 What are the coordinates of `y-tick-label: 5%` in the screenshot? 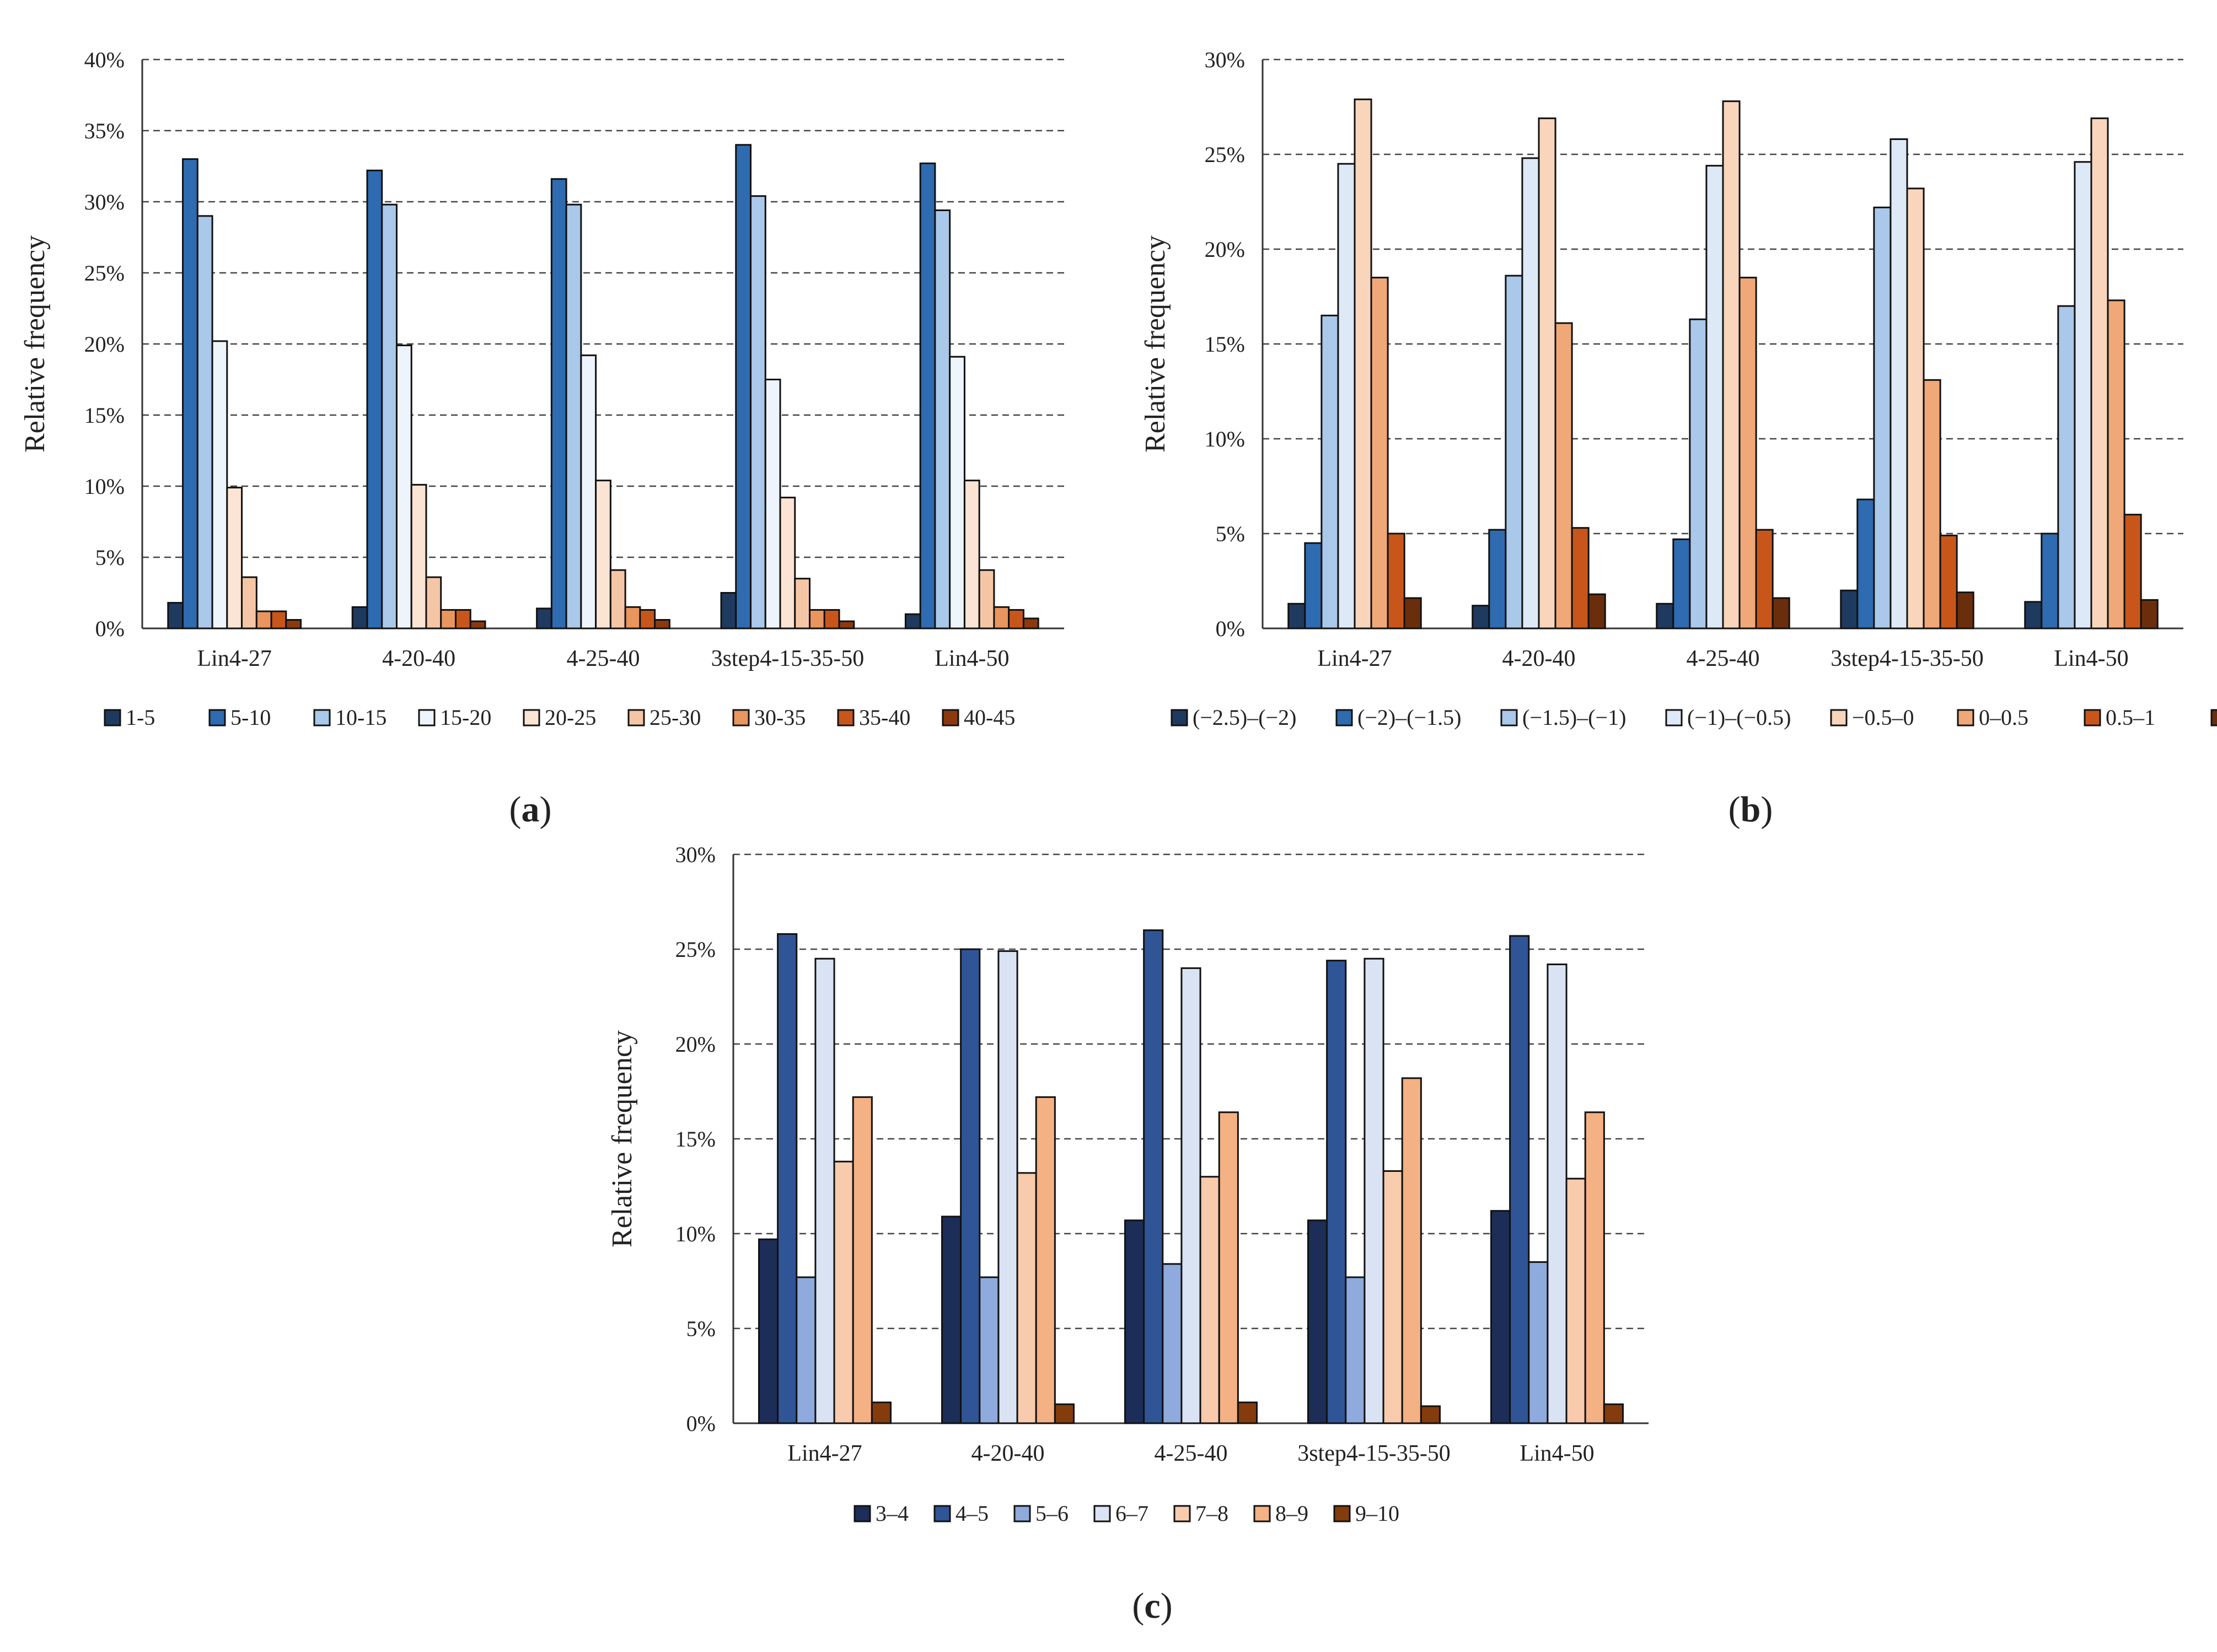 It's located at (1231, 533).